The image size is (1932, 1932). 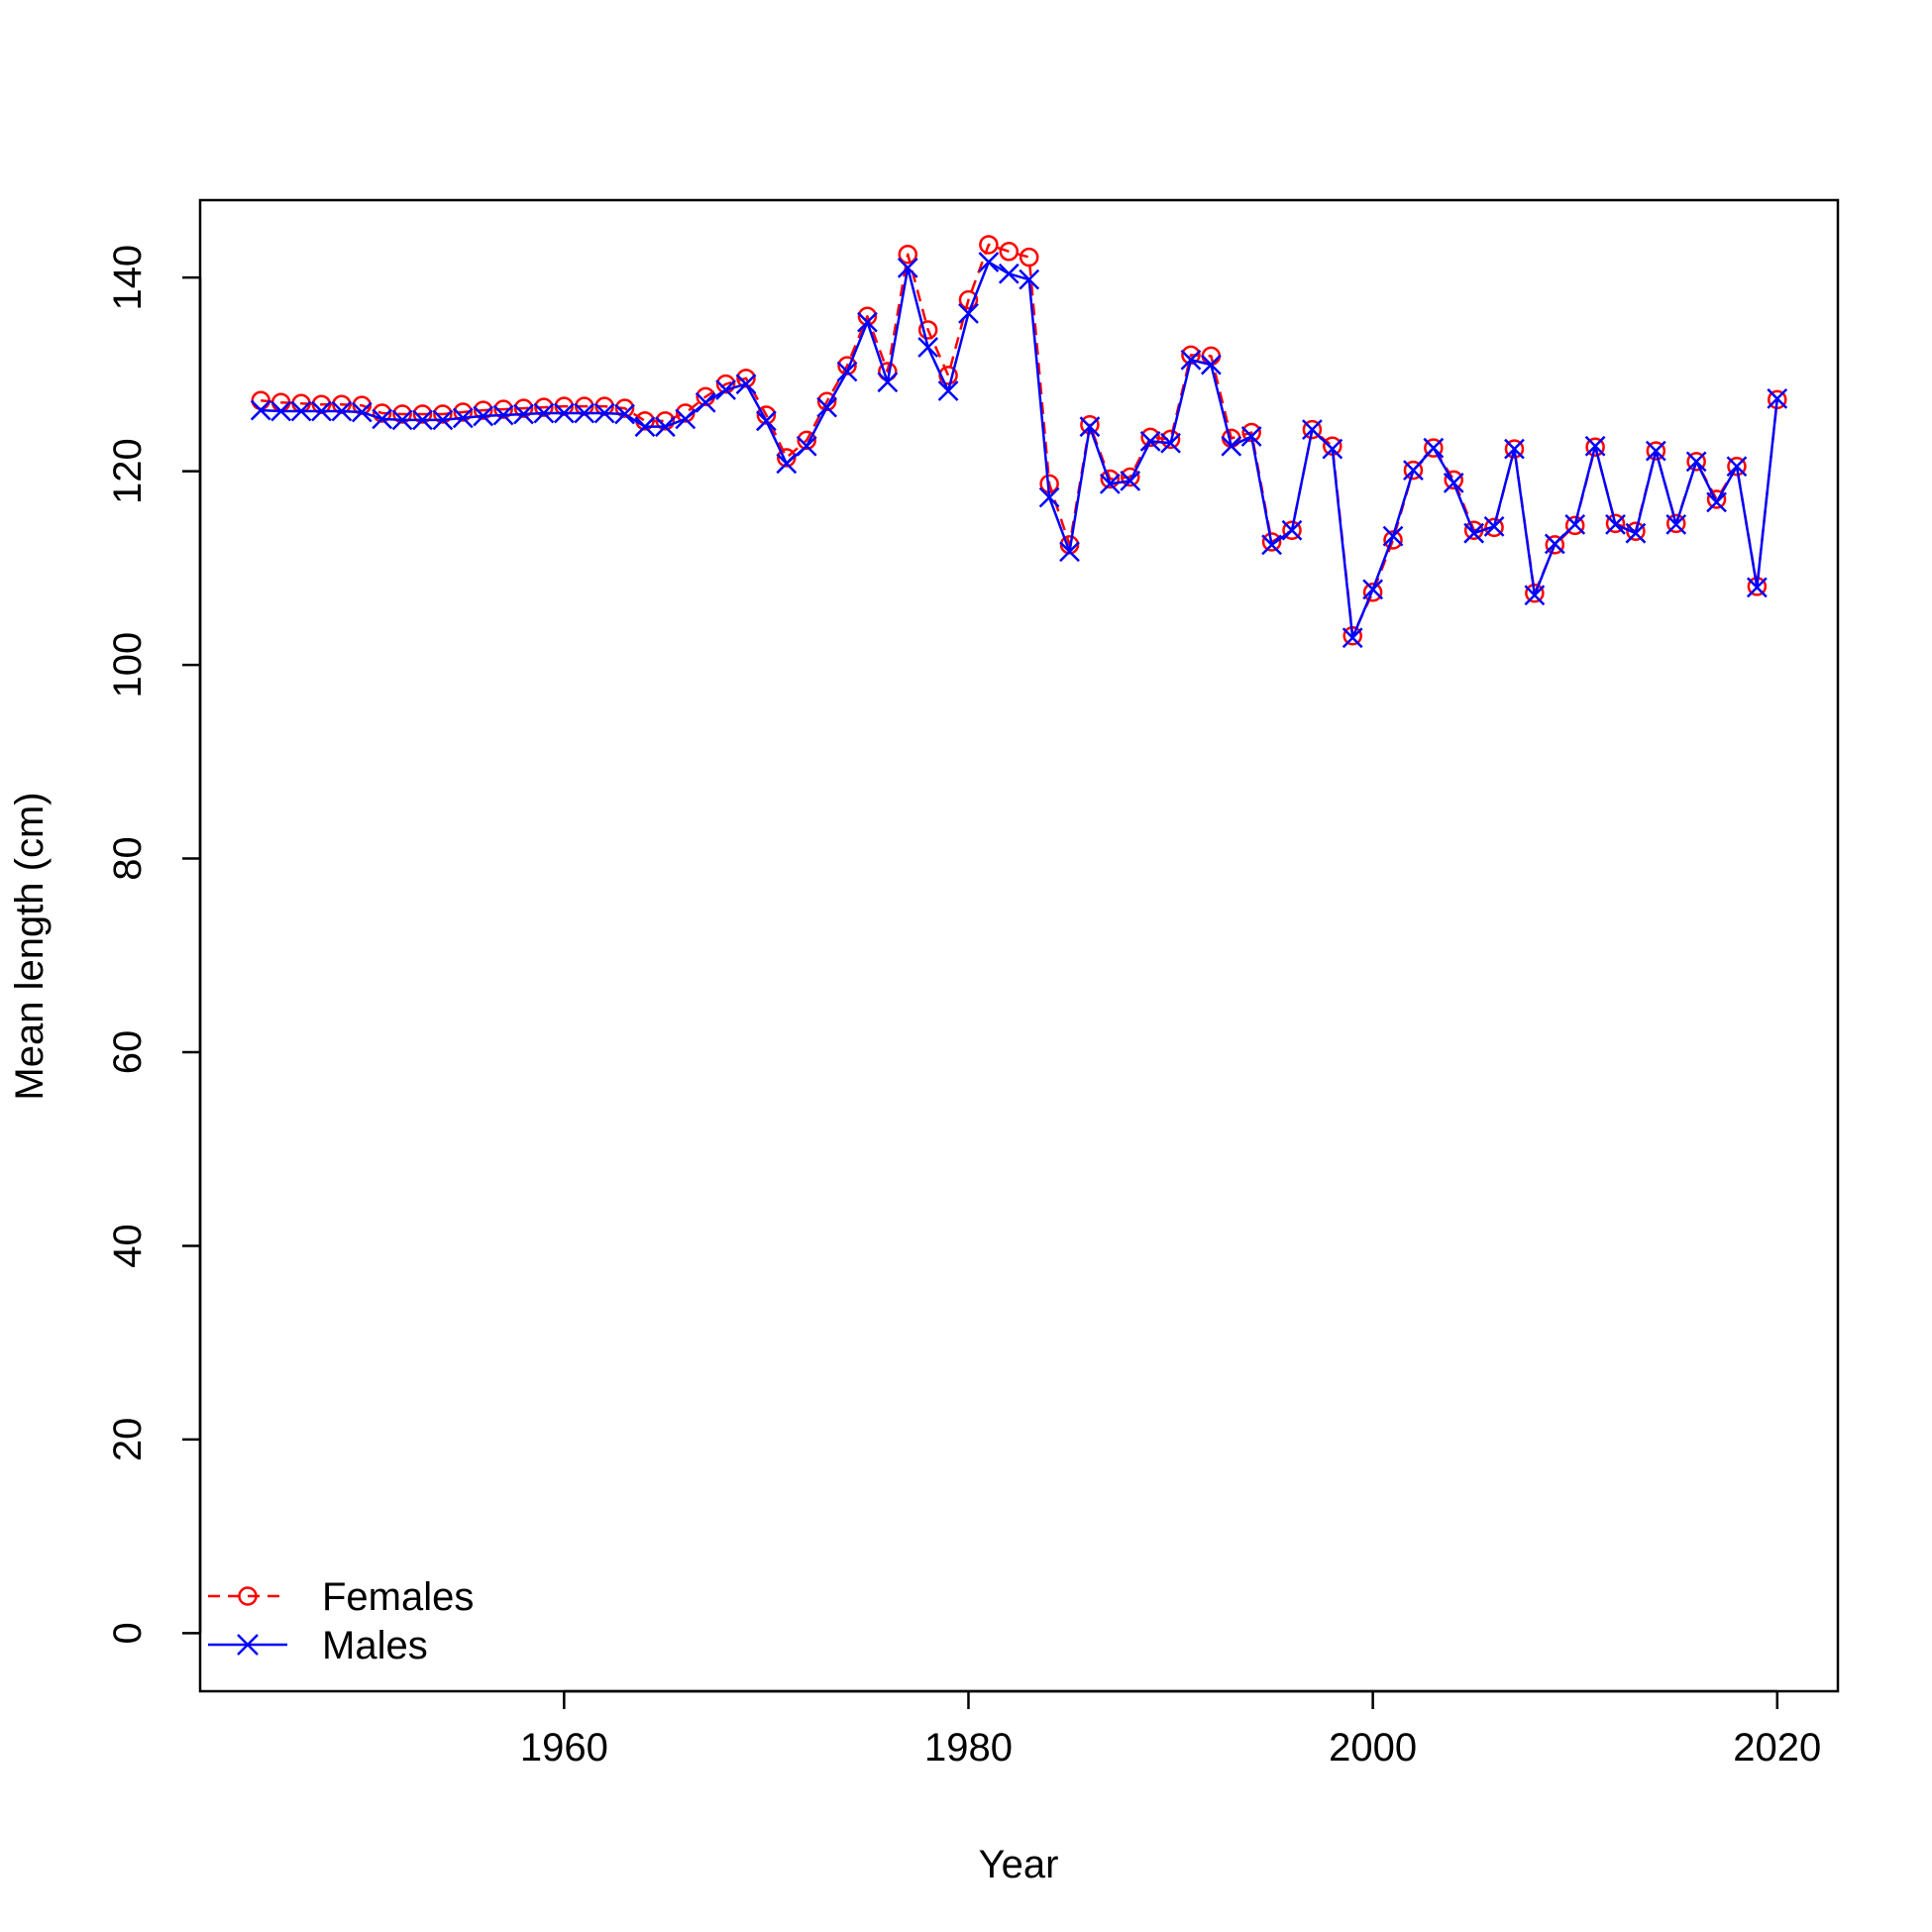 I want to click on x-tick-label: 2020, so click(x=1777, y=1748).